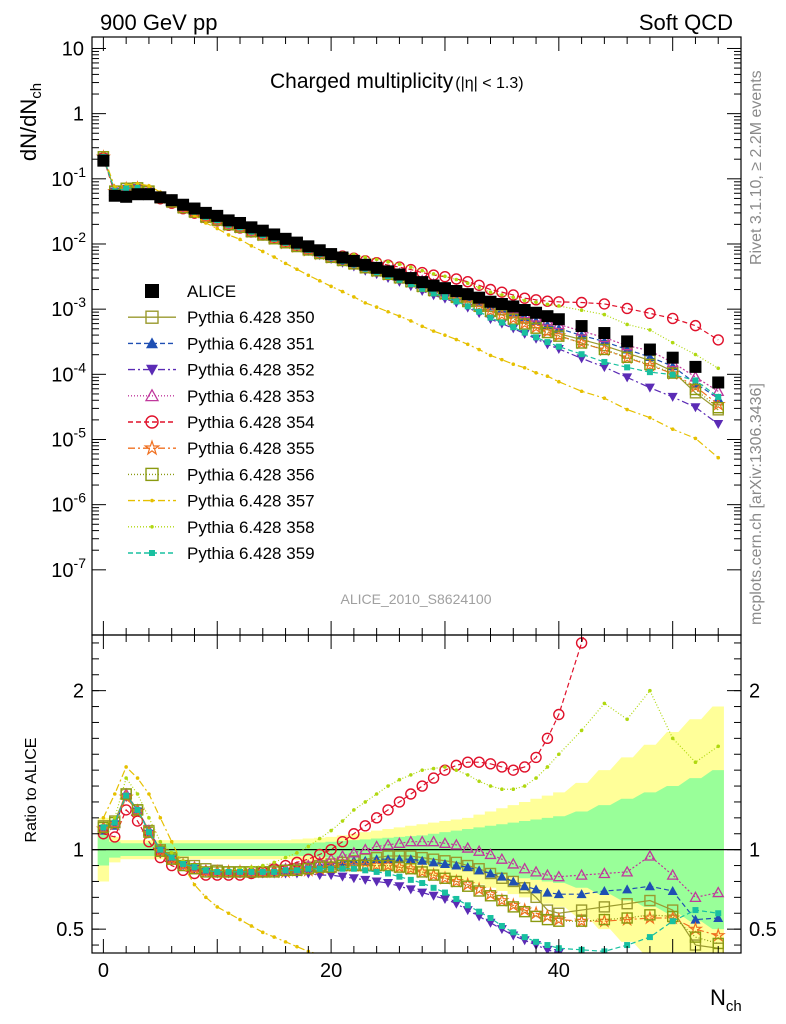 Image resolution: width=786 pixels, height=1024 pixels. What do you see at coordinates (78, 851) in the screenshot?
I see `ratio-y-tick-label: 1` at bounding box center [78, 851].